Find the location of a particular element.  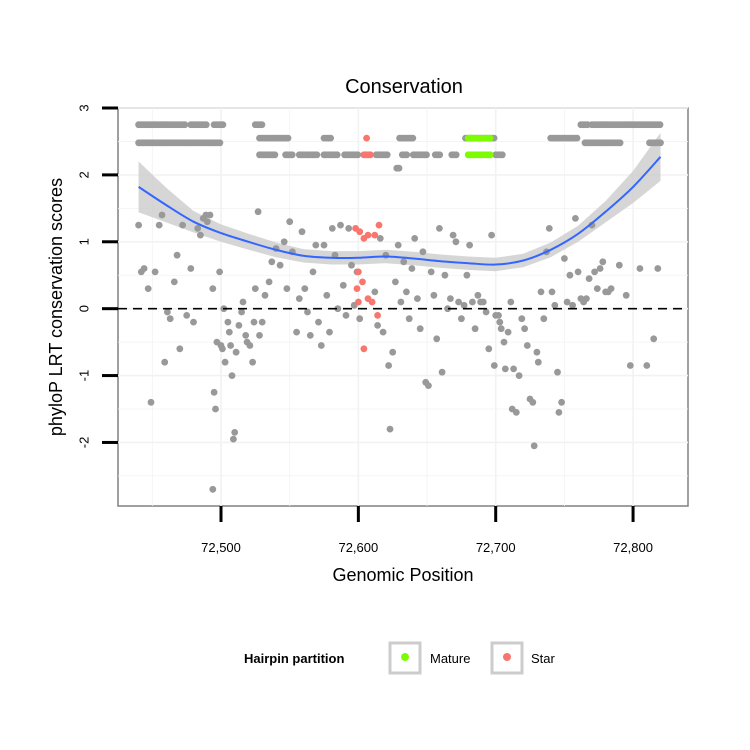

legend-key-star-box is located at coordinates (507, 658).